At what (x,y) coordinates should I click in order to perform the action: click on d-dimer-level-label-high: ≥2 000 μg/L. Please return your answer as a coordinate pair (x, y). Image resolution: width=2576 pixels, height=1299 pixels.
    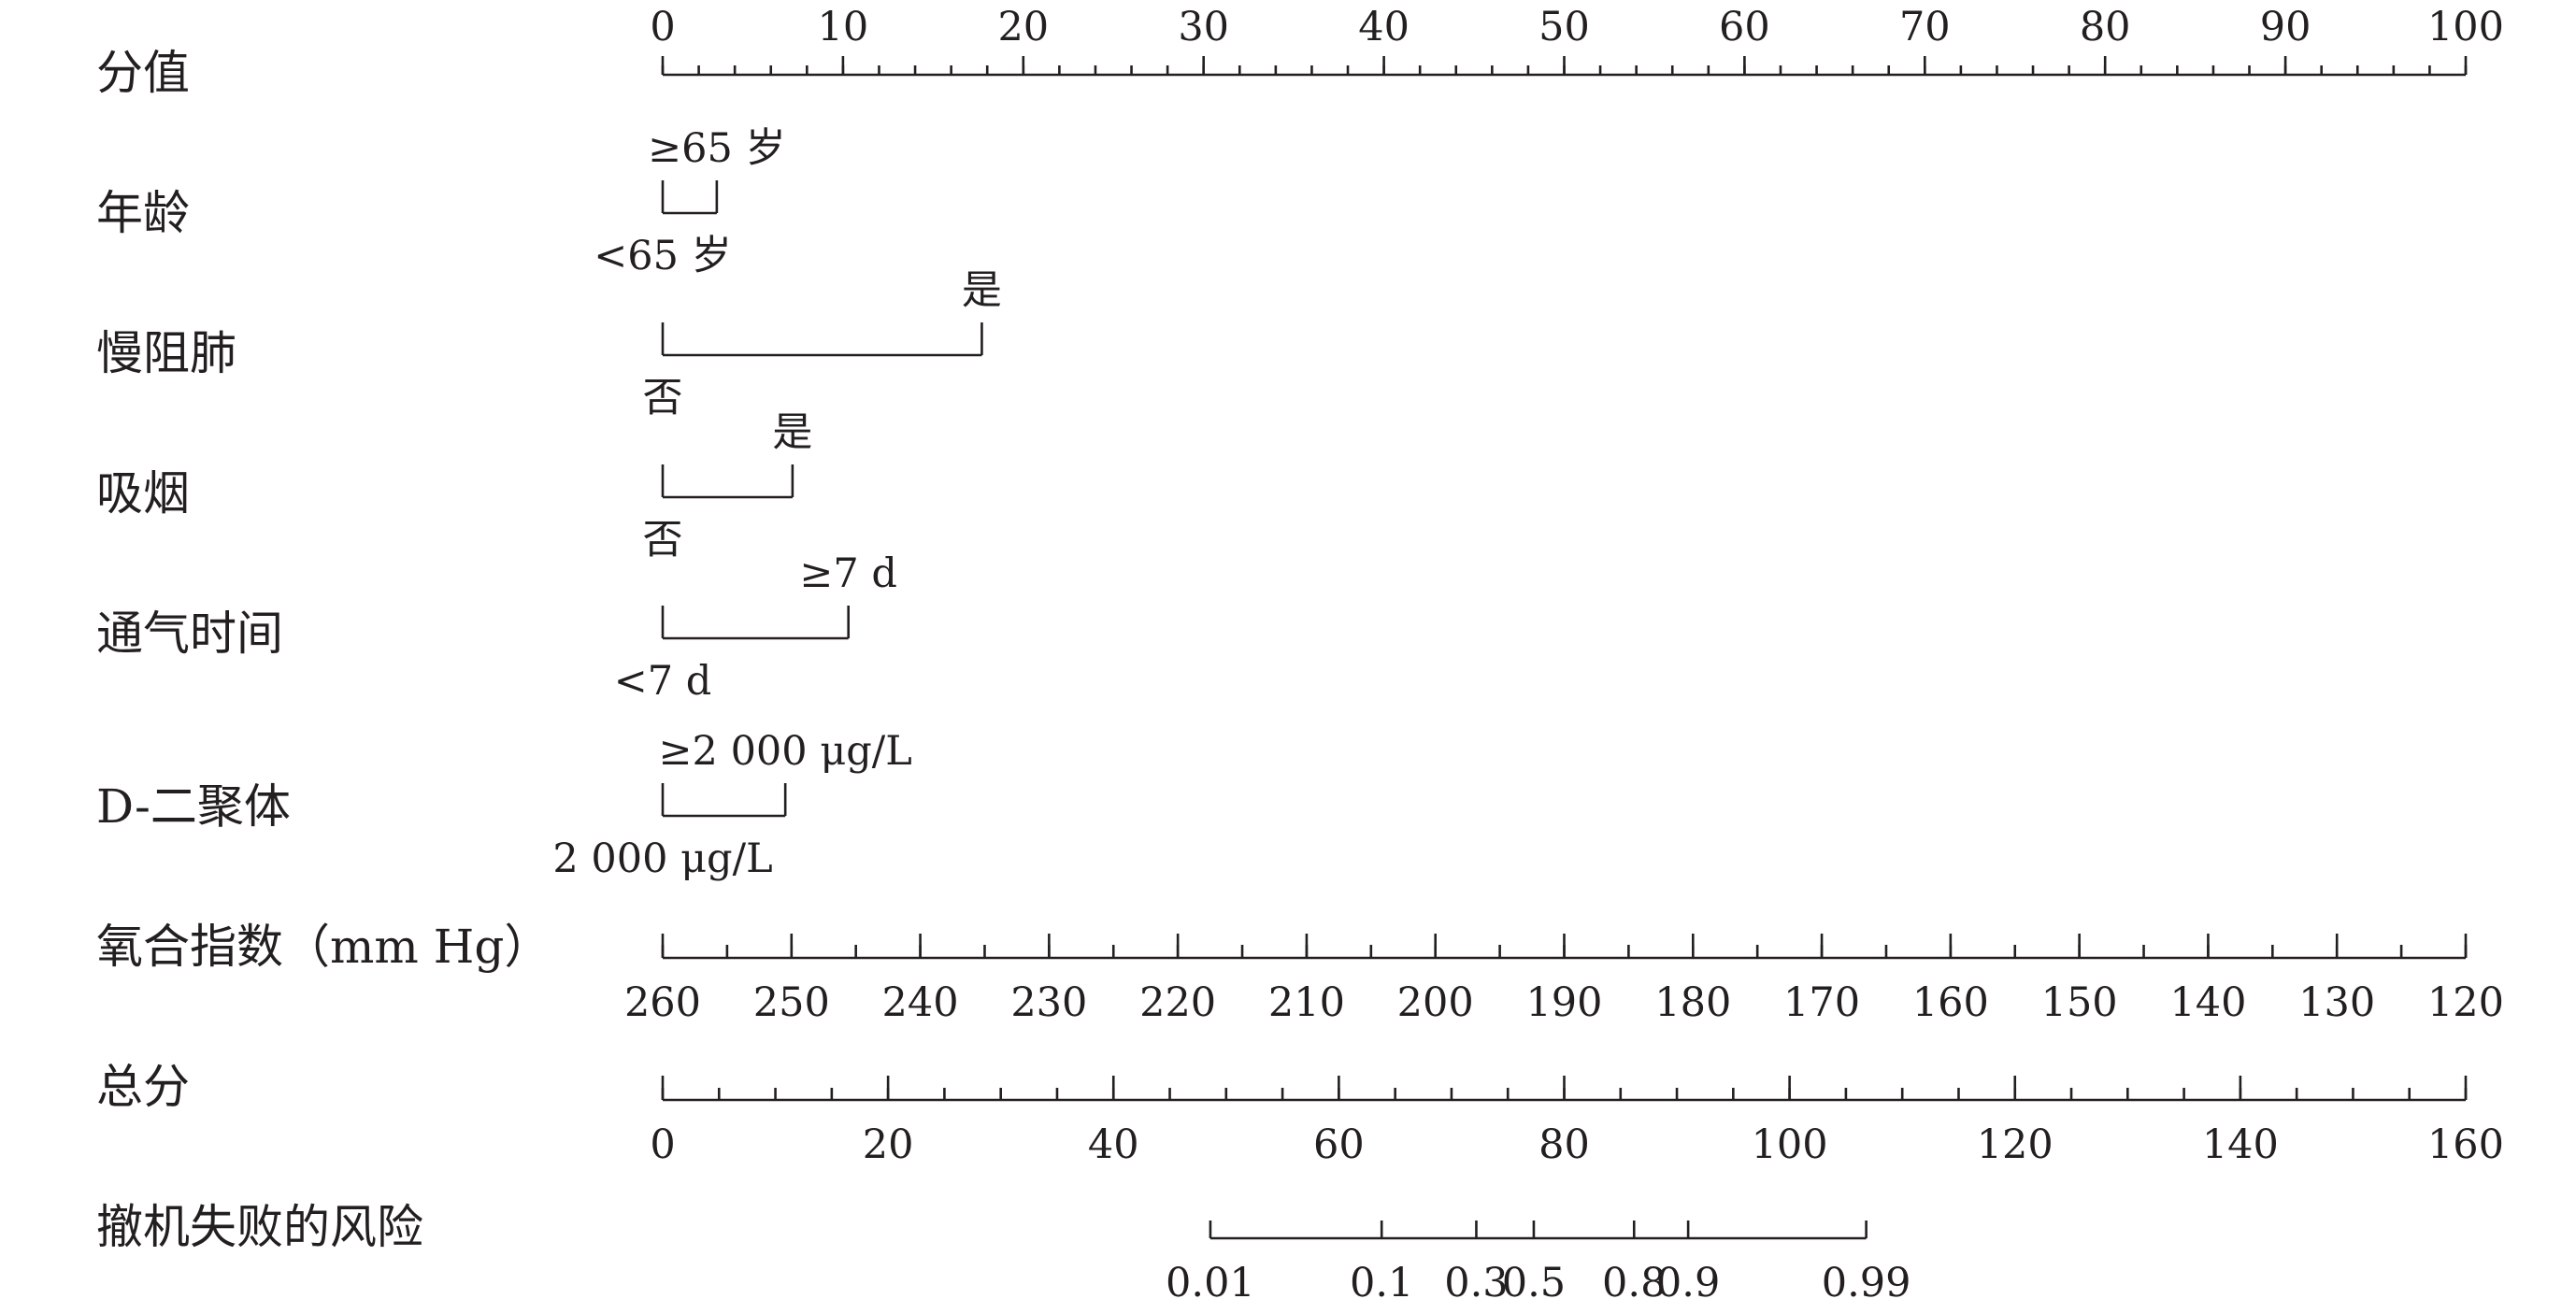
    Looking at the image, I should click on (785, 752).